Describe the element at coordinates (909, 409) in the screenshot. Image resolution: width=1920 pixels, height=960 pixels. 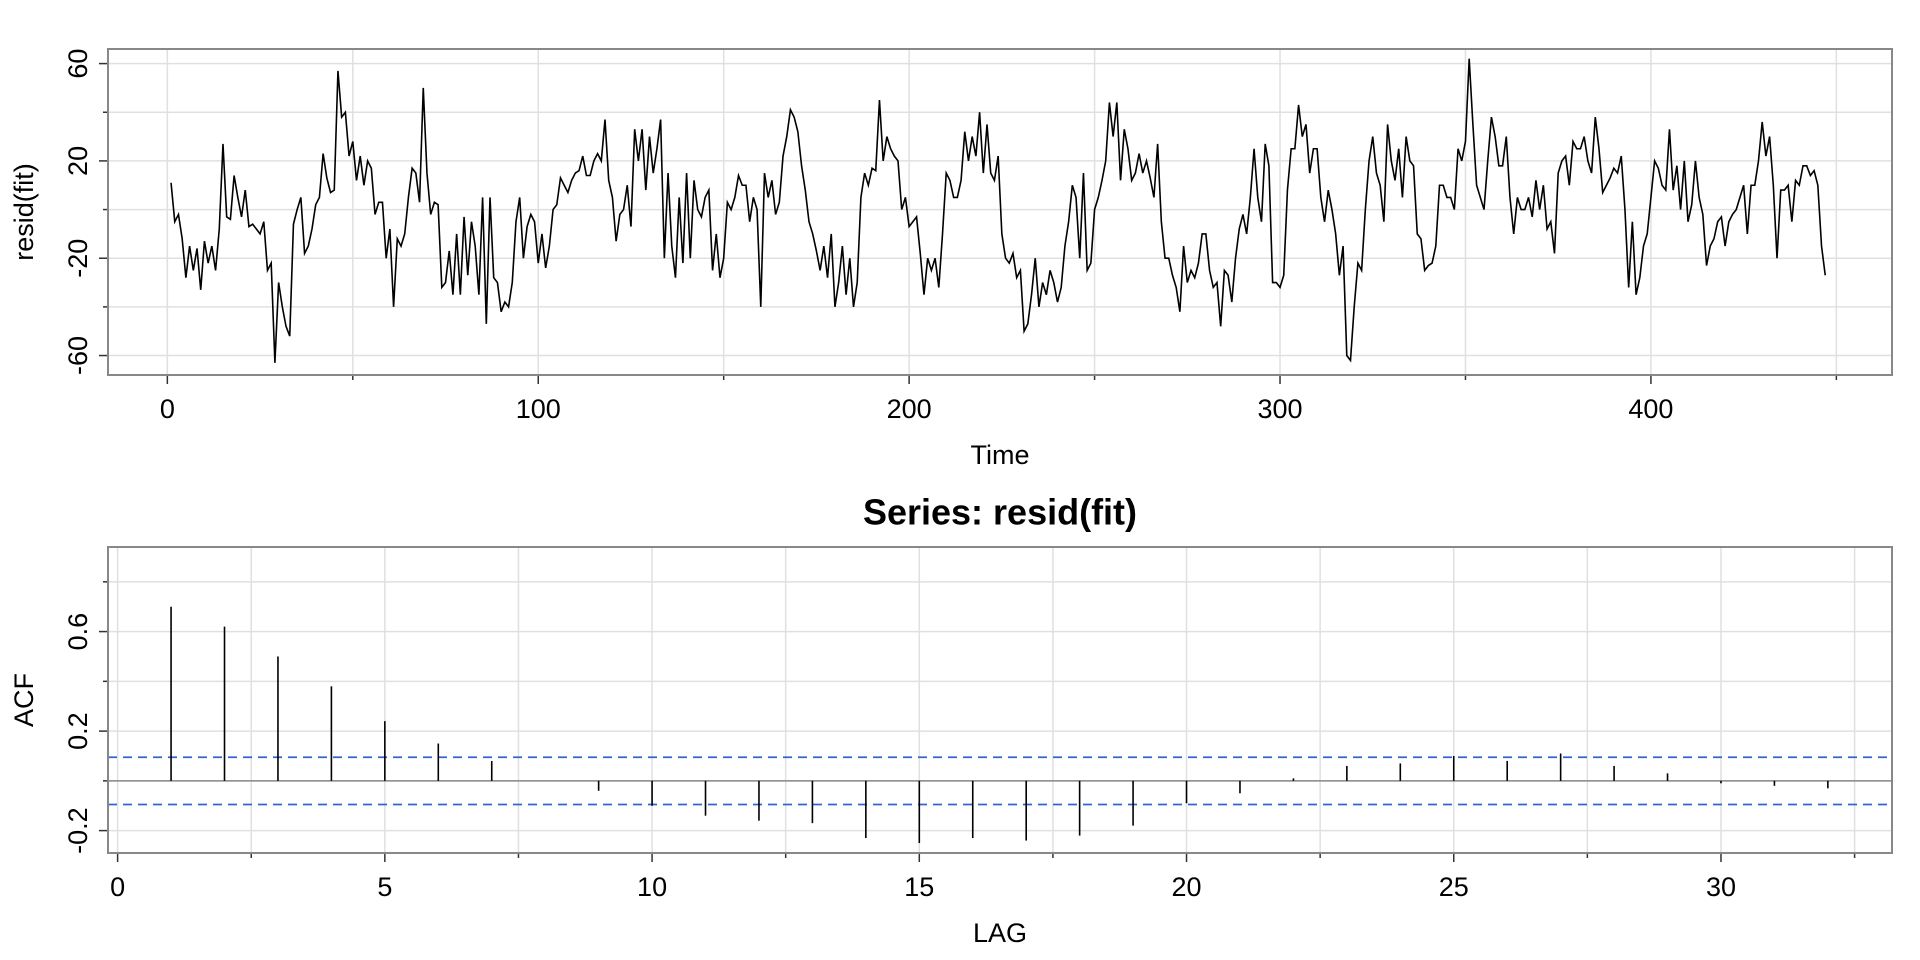
I see `x-tick-label: 200` at that location.